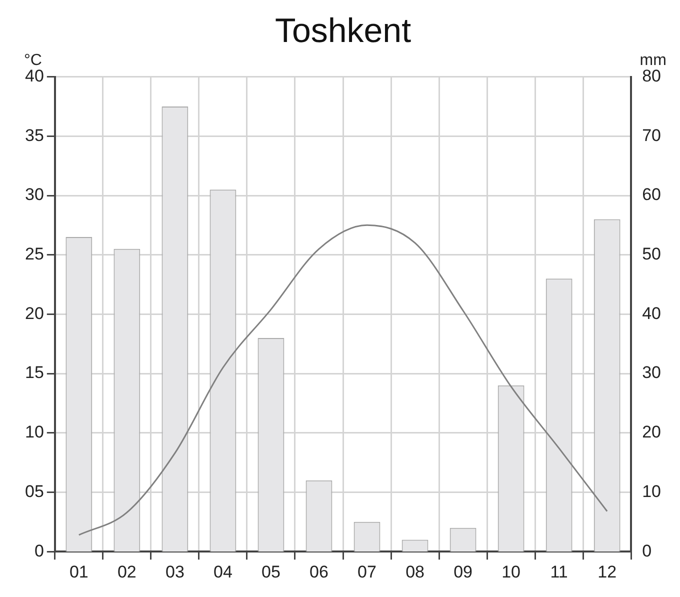  I want to click on y2-tick-label: 40, so click(652, 313).